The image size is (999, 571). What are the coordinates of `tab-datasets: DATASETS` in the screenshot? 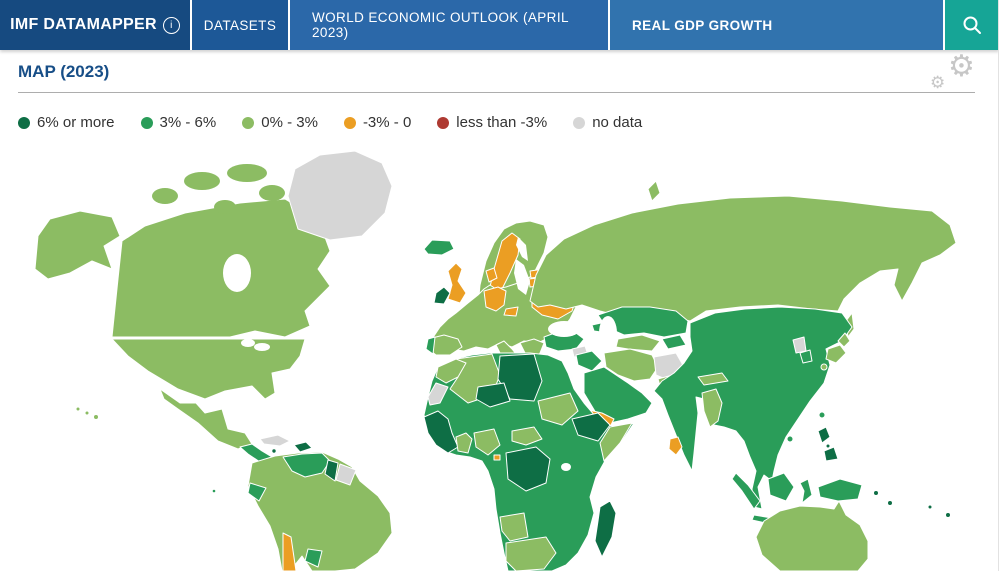 It's located at (239, 25).